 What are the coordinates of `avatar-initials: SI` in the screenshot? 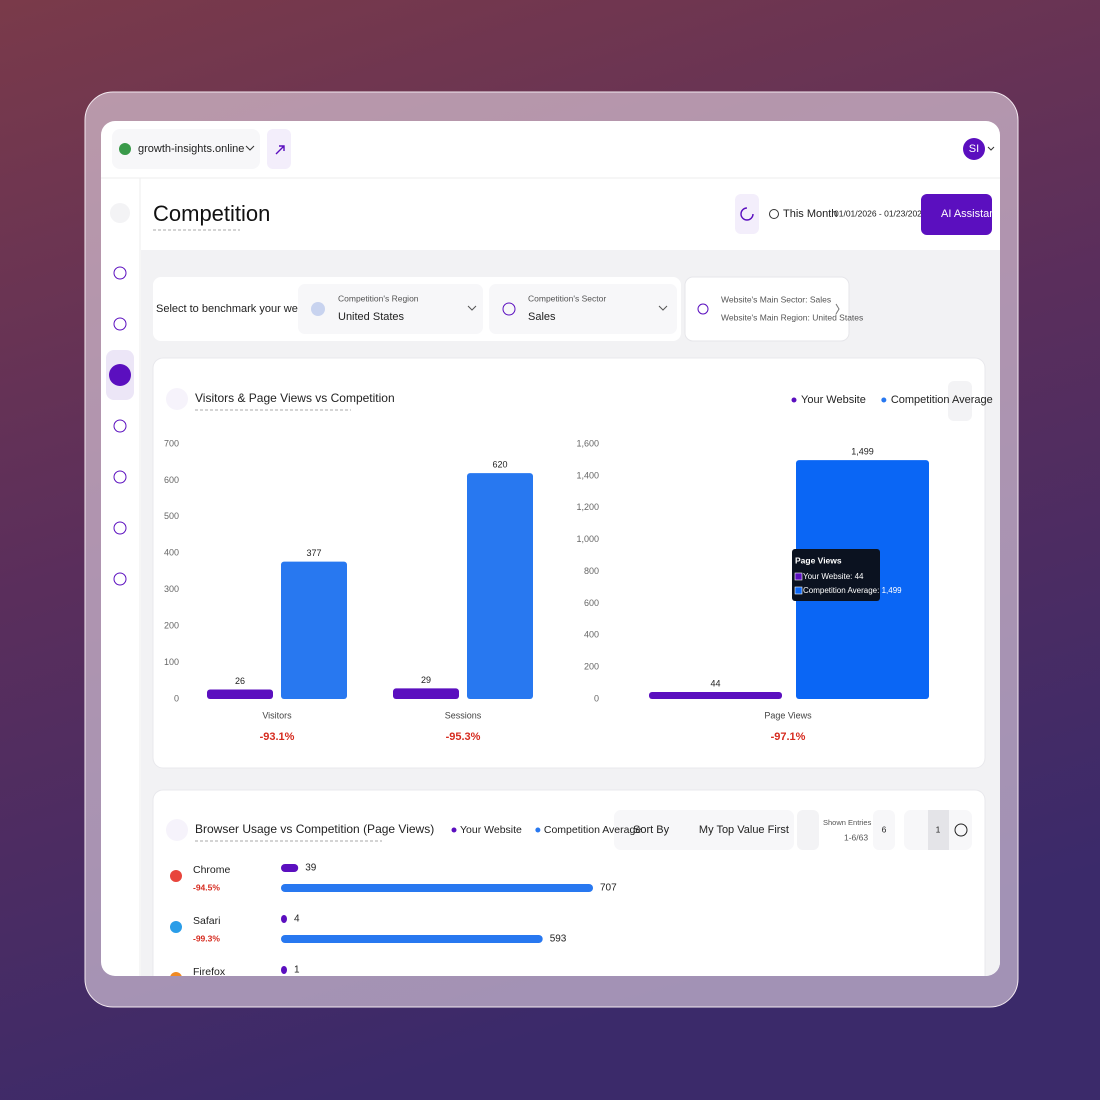 It's located at (974, 149).